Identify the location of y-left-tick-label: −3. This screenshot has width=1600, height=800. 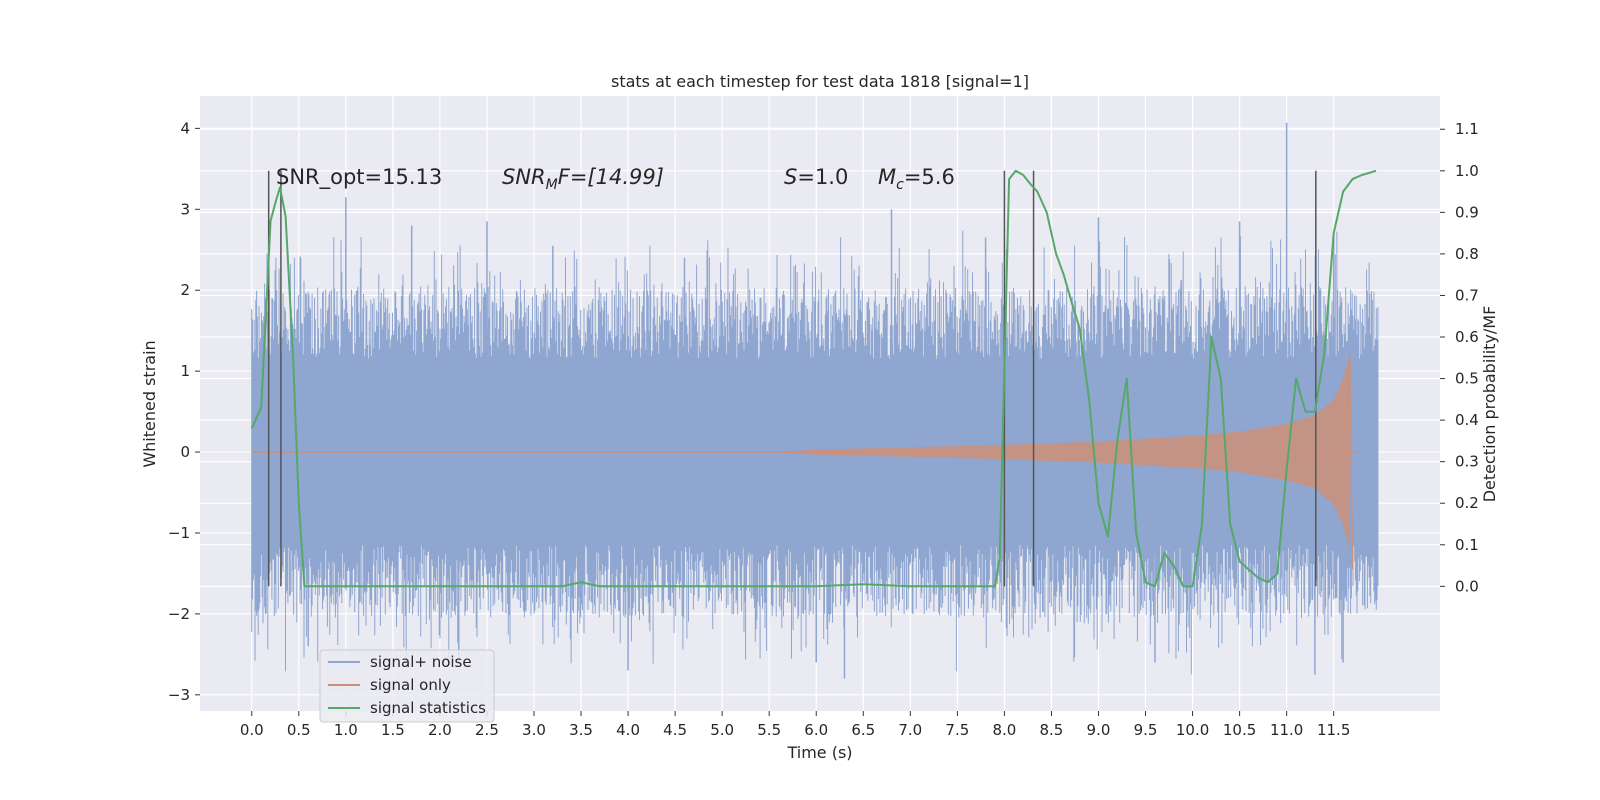
(179, 695).